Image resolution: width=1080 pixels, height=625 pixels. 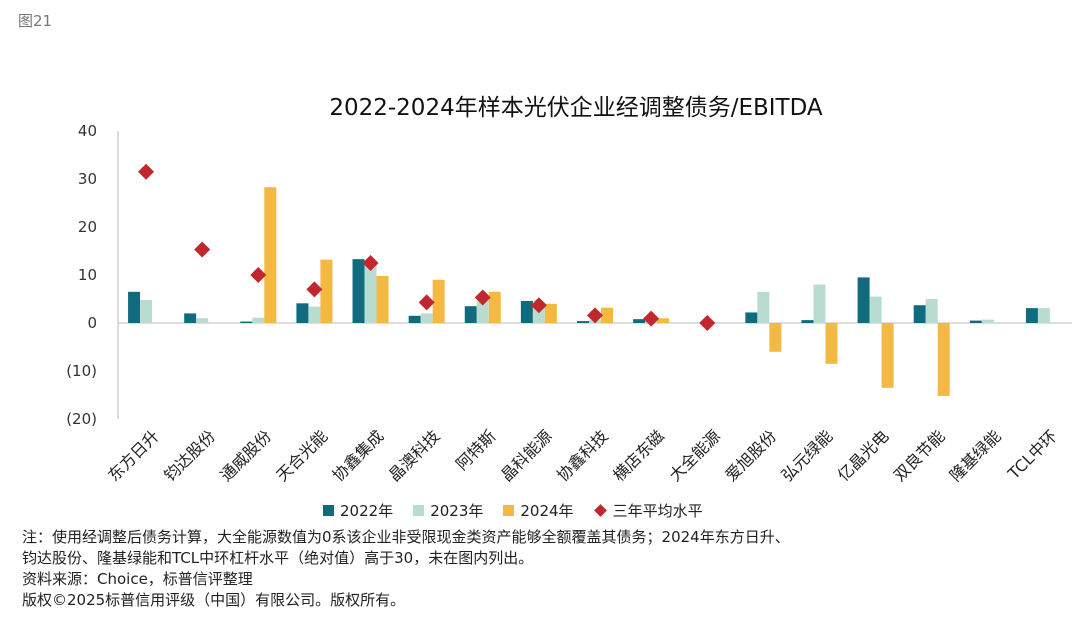 I want to click on avg-marker-晶澳科技, so click(x=426, y=302).